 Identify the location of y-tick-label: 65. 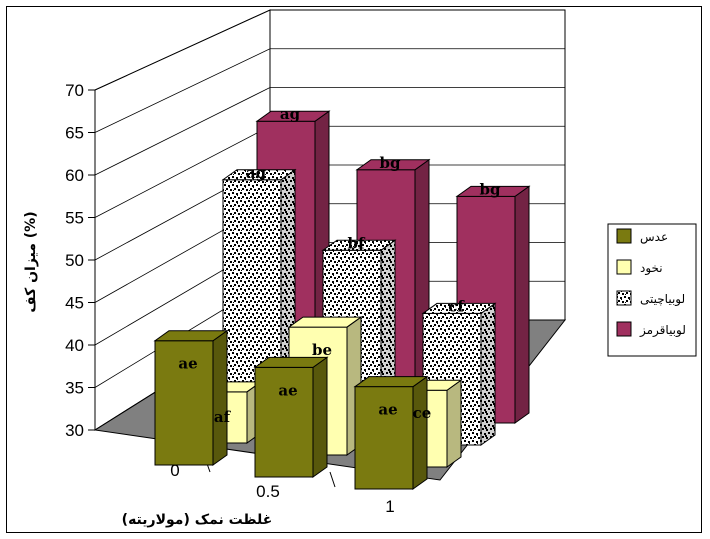
(74, 133).